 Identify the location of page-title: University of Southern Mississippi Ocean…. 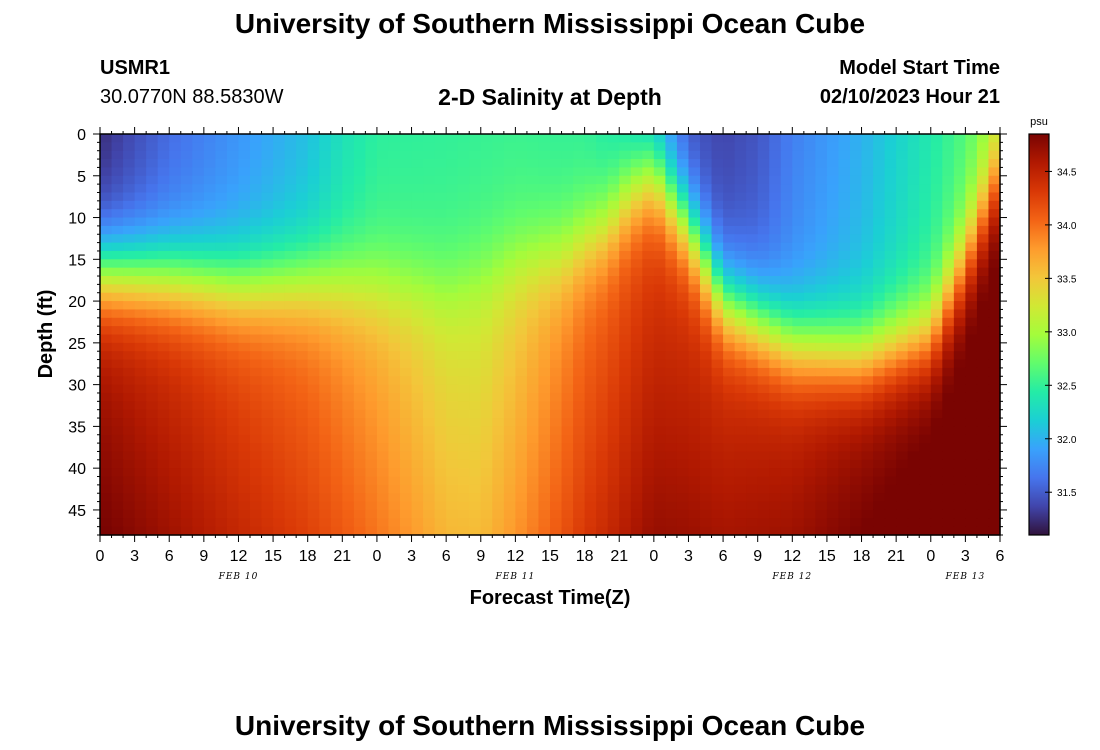
(550, 23).